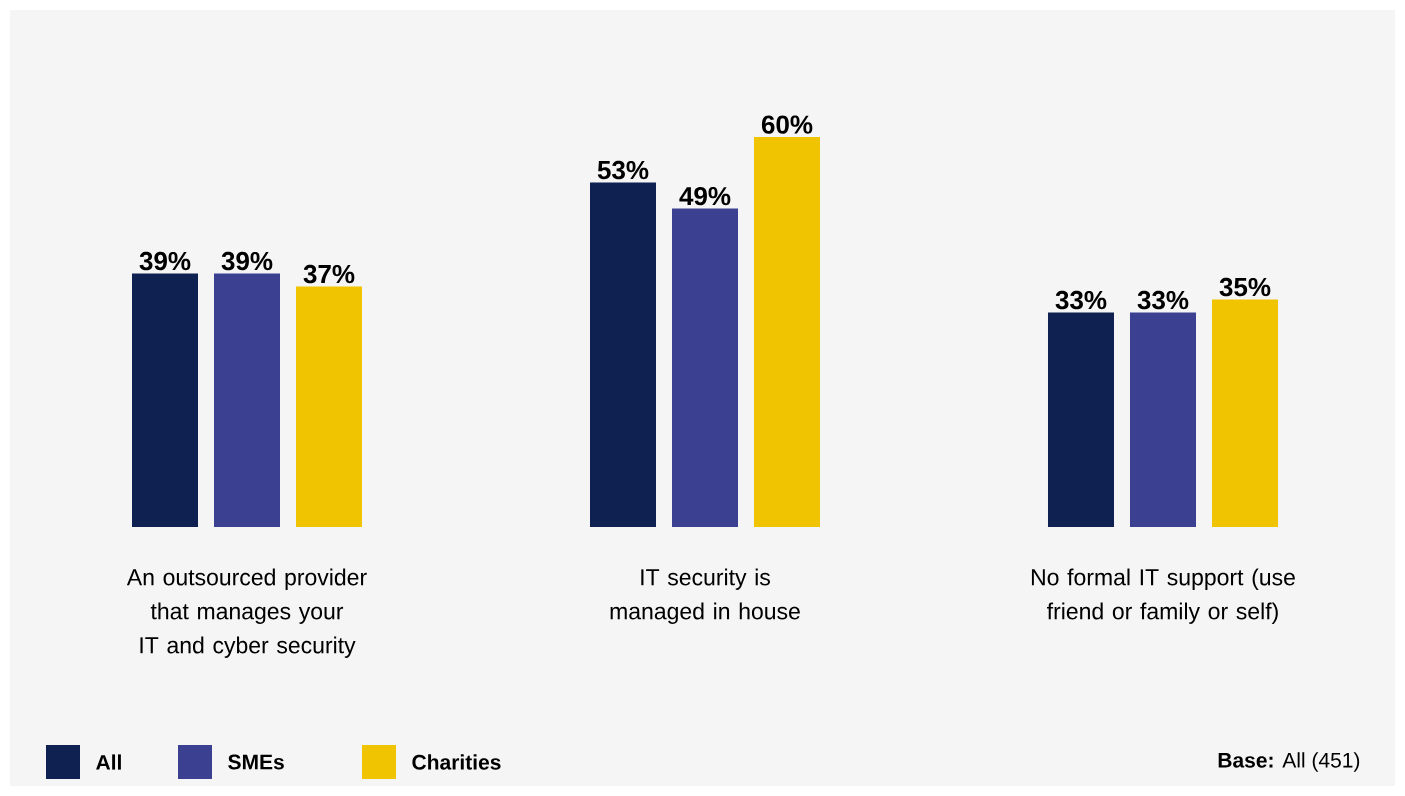  I want to click on legend-label: All, so click(108, 762).